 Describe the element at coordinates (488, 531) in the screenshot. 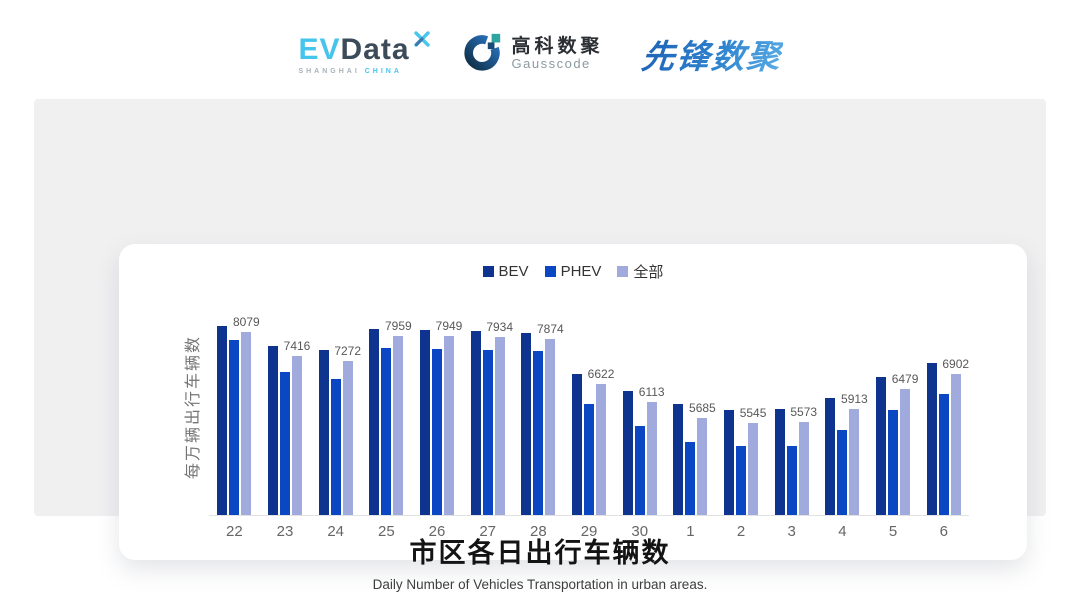

I see `x-tick-label: 27` at that location.